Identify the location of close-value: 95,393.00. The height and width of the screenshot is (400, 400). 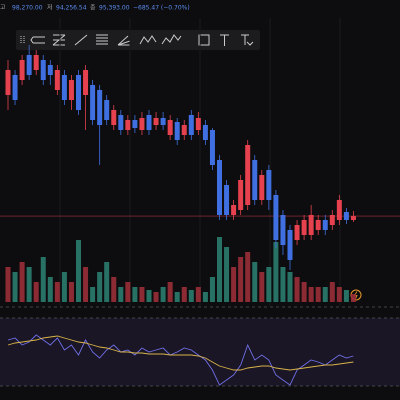
(114, 8).